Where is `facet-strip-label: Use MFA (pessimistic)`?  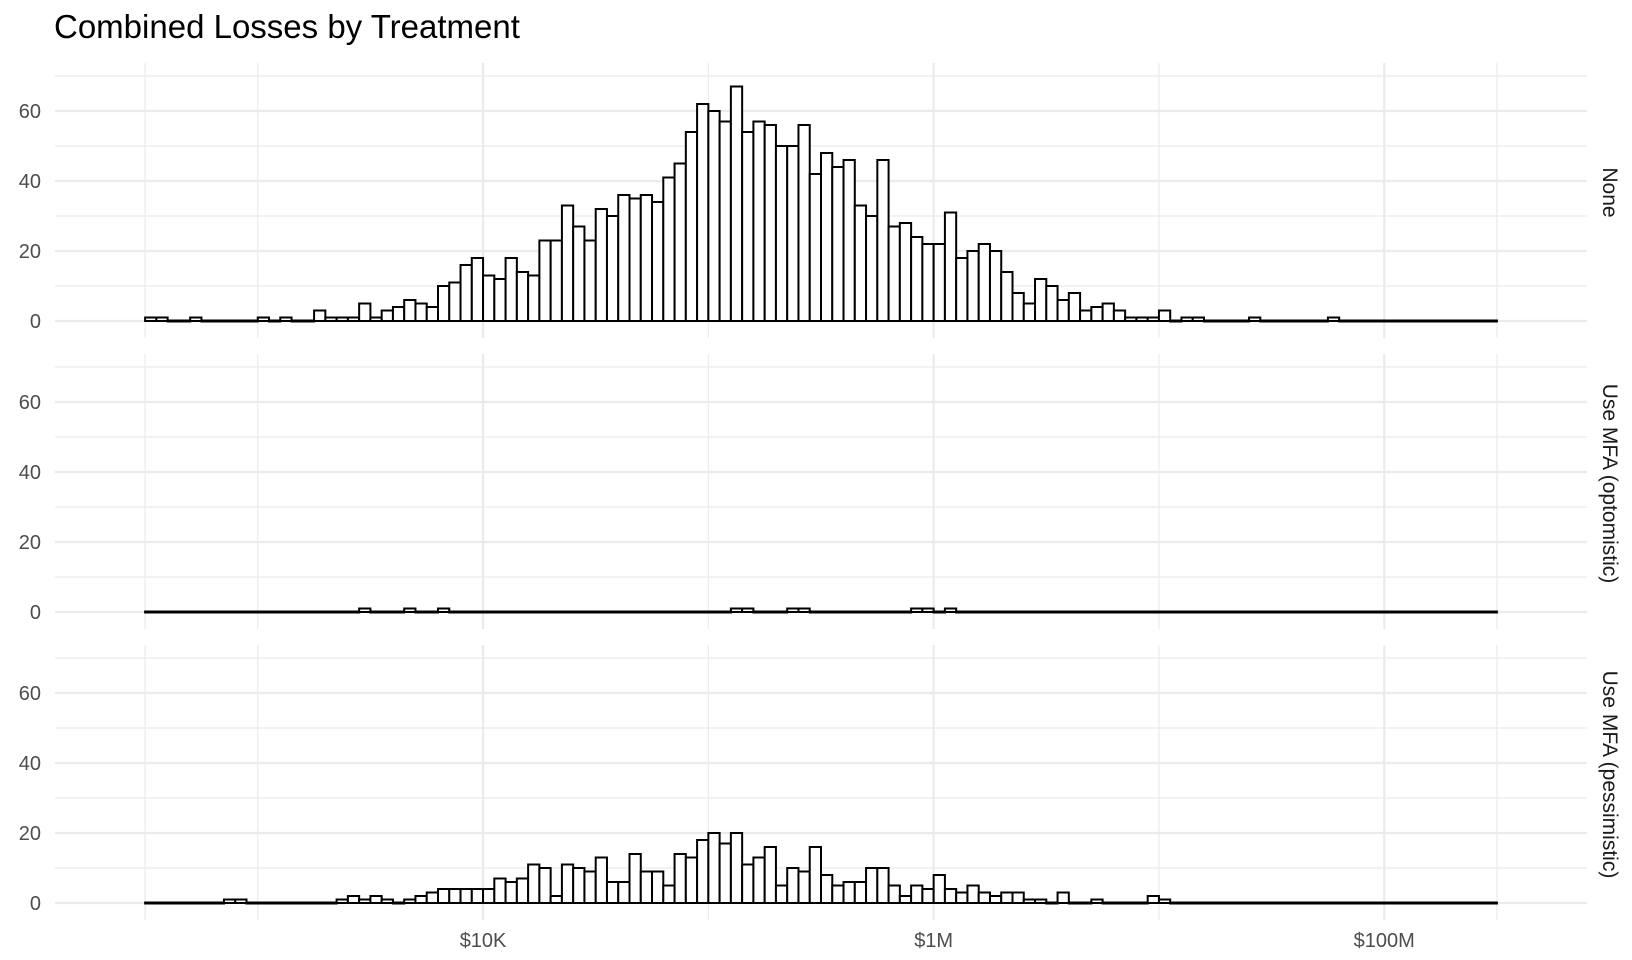
facet-strip-label: Use MFA (pessimistic) is located at coordinates (1609, 775).